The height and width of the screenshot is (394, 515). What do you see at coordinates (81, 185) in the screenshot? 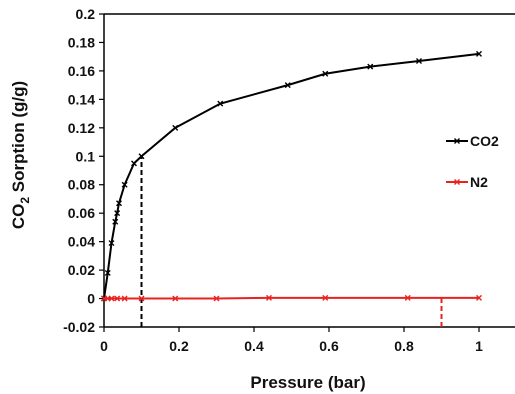
I see `y-tick-label: 0.08` at bounding box center [81, 185].